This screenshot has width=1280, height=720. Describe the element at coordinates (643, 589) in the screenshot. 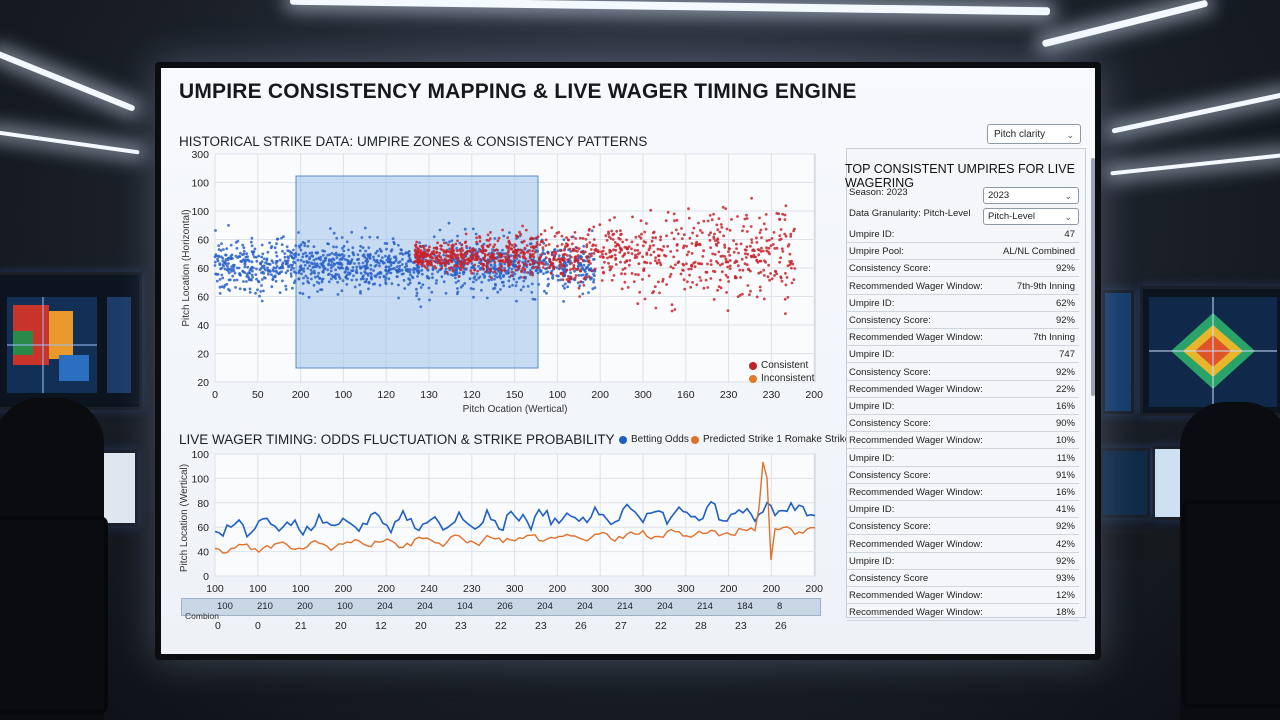

I see `line-x-tick: 300` at that location.